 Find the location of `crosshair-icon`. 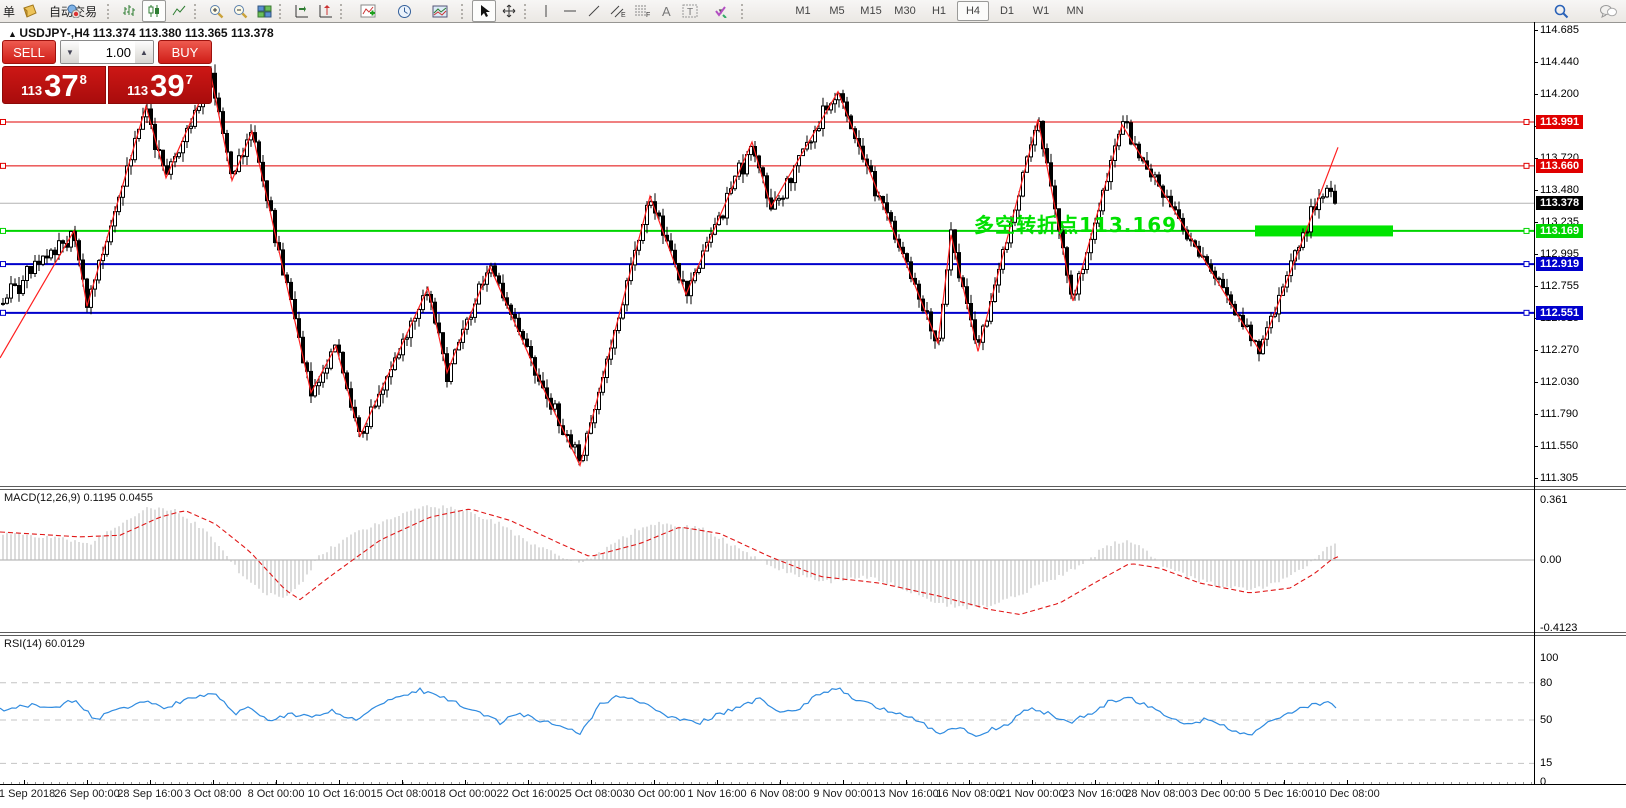

crosshair-icon is located at coordinates (509, 11).